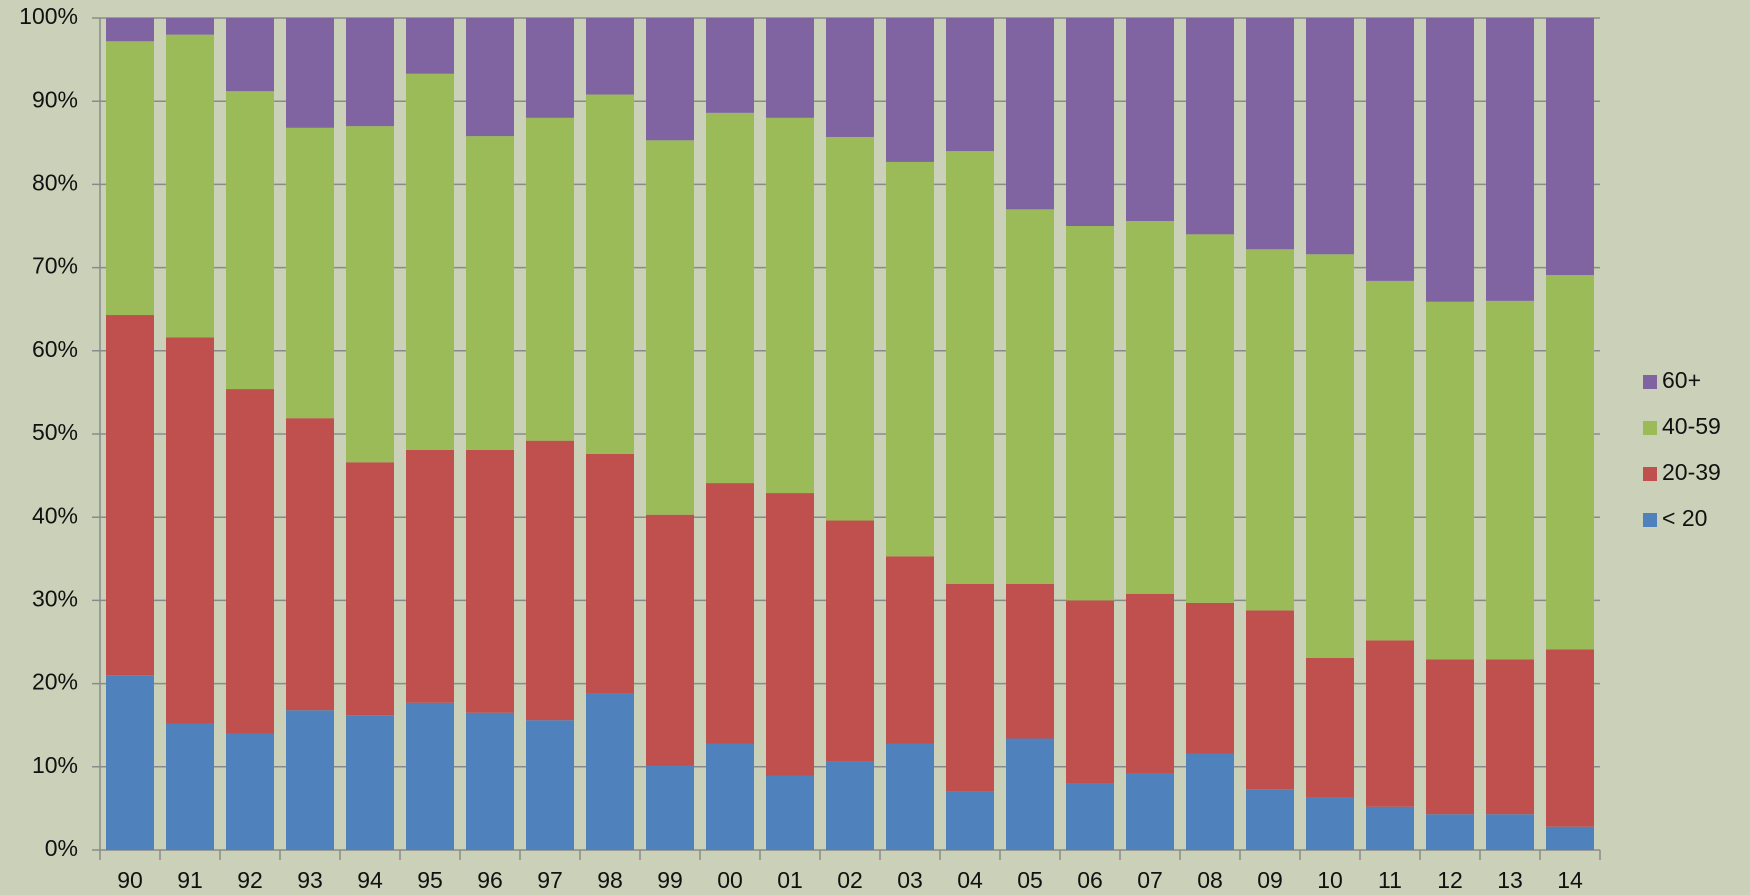 Image resolution: width=1750 pixels, height=895 pixels. Describe the element at coordinates (850, 880) in the screenshot. I see `x-tick-label: 02` at that location.